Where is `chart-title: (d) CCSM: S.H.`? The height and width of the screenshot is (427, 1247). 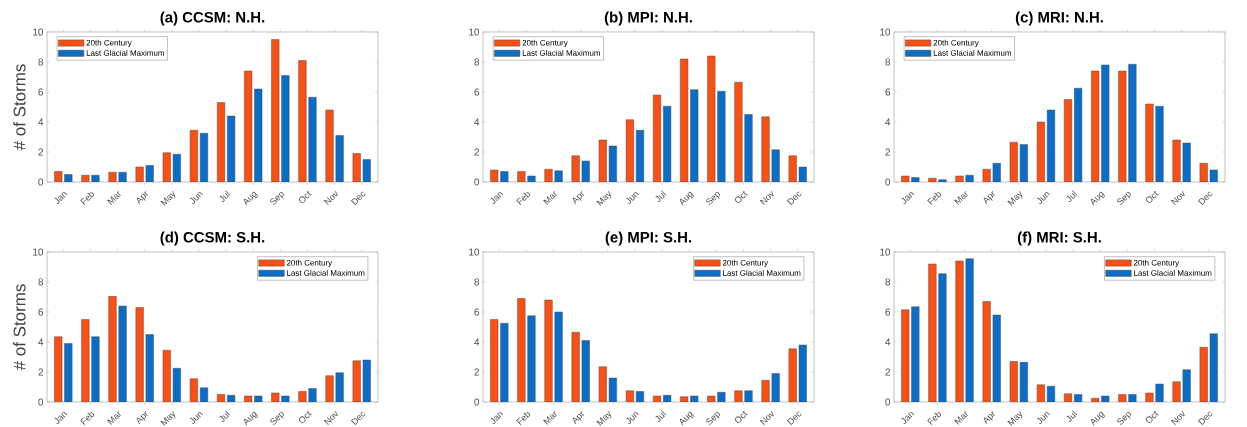 chart-title: (d) CCSM: S.H. is located at coordinates (212, 238).